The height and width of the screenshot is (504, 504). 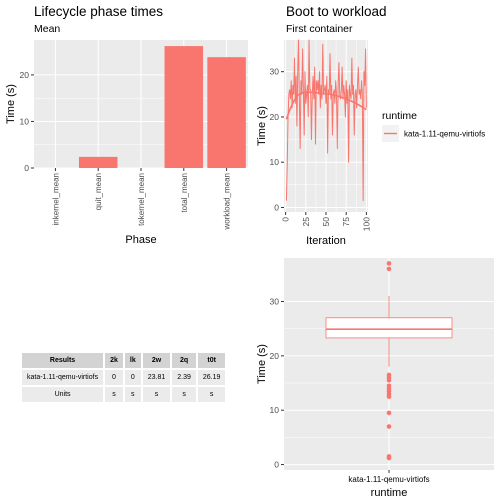 What do you see at coordinates (98, 191) in the screenshot?
I see `x-tick-label: quit_mean` at bounding box center [98, 191].